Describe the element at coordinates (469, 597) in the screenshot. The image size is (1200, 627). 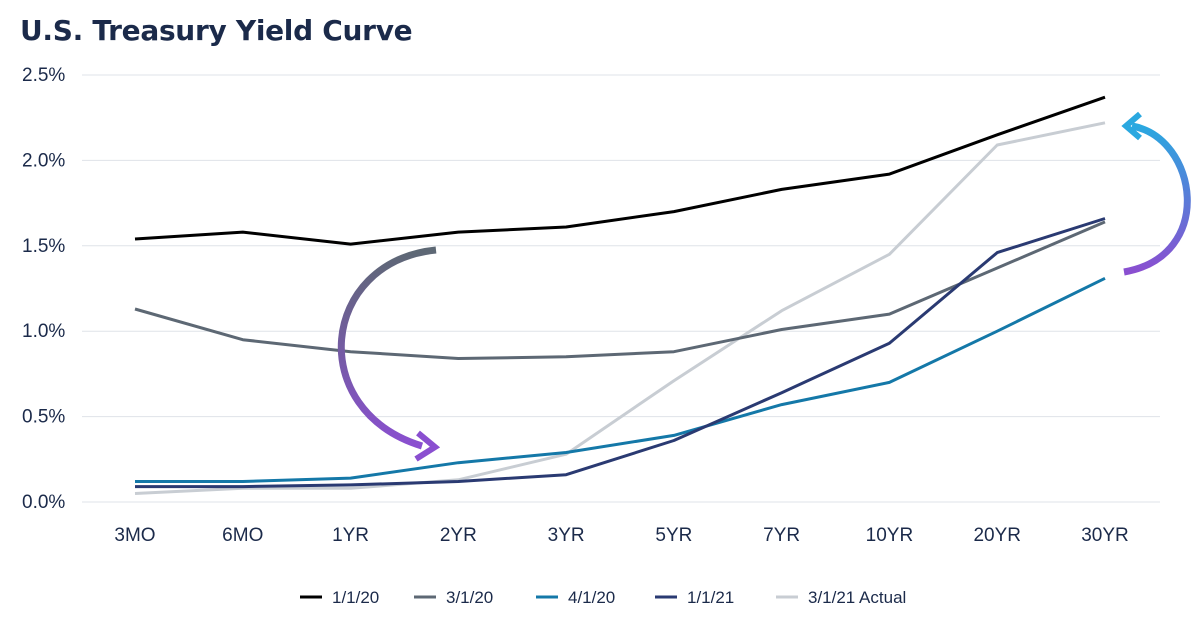
I see `legend-label: 3/1/20` at that location.